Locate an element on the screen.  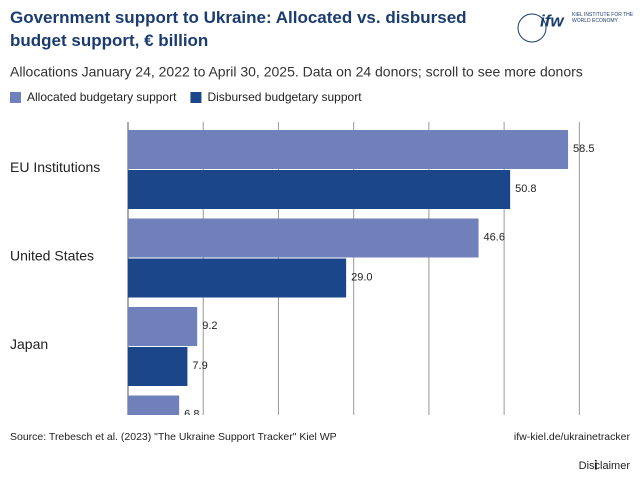
value-label: 9.2 is located at coordinates (209, 326).